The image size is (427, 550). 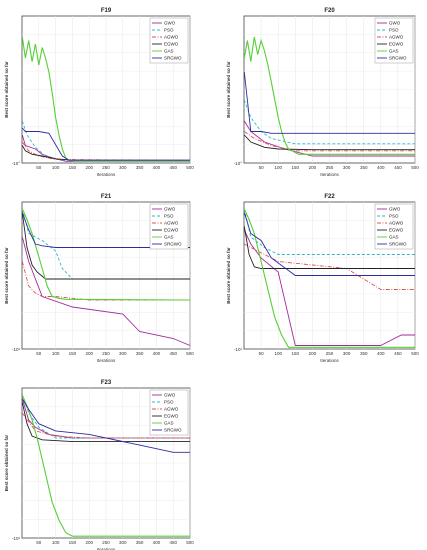 What do you see at coordinates (16, 538) in the screenshot?
I see `y-tick-label: -10¹` at bounding box center [16, 538].